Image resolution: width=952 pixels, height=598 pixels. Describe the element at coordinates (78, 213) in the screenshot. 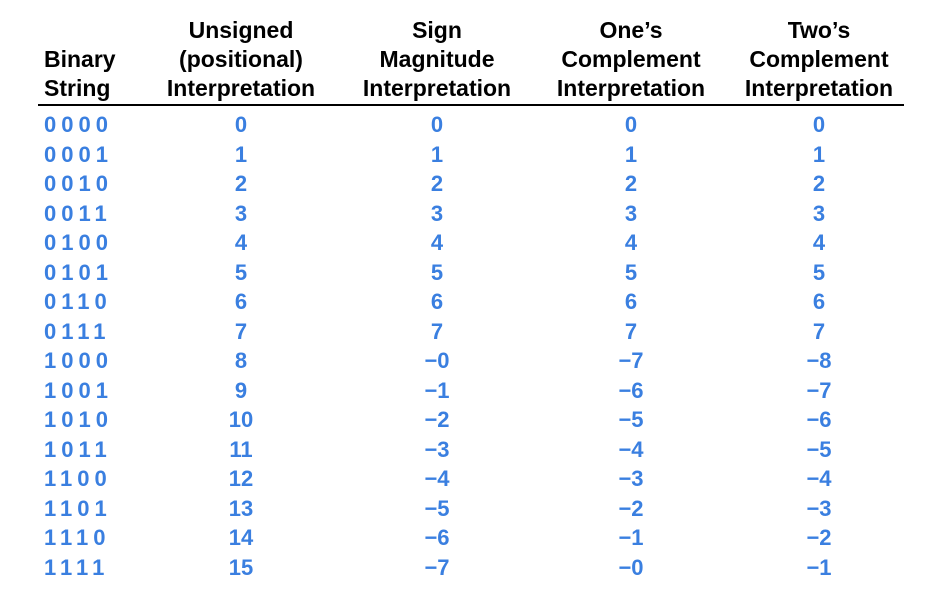

I see `cell-binary: 0011` at that location.